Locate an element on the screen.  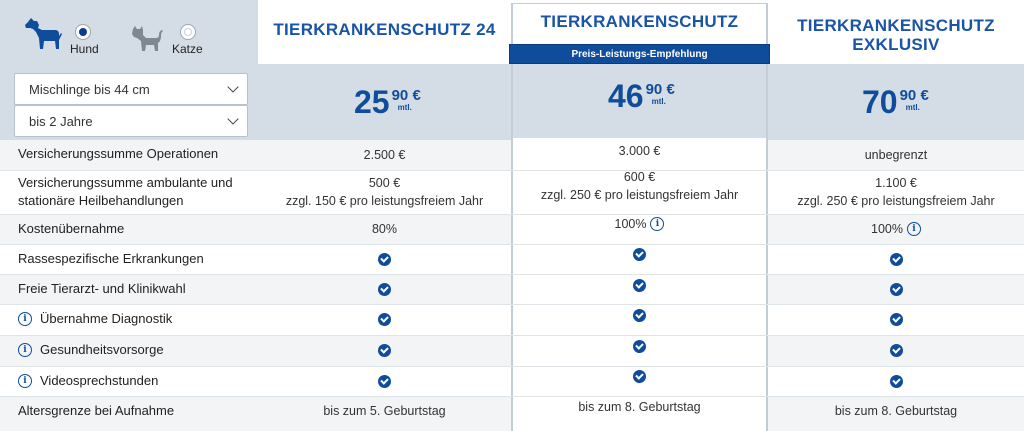
plan2-video-consultation is located at coordinates (639, 376).